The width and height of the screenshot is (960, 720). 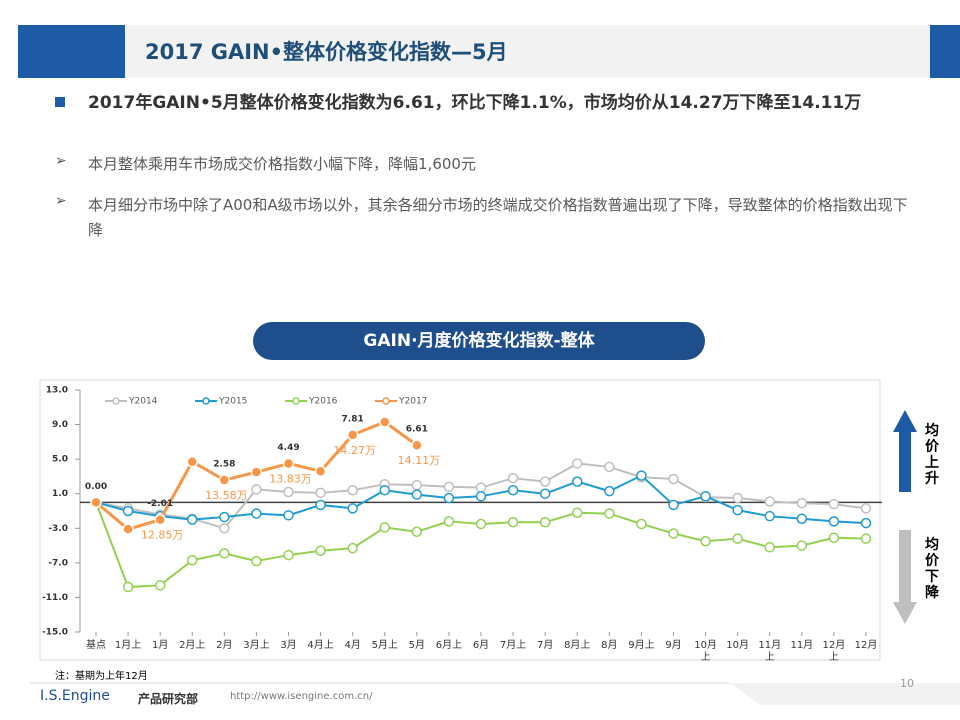 I want to click on x-tick-label: 12月上, so click(x=834, y=651).